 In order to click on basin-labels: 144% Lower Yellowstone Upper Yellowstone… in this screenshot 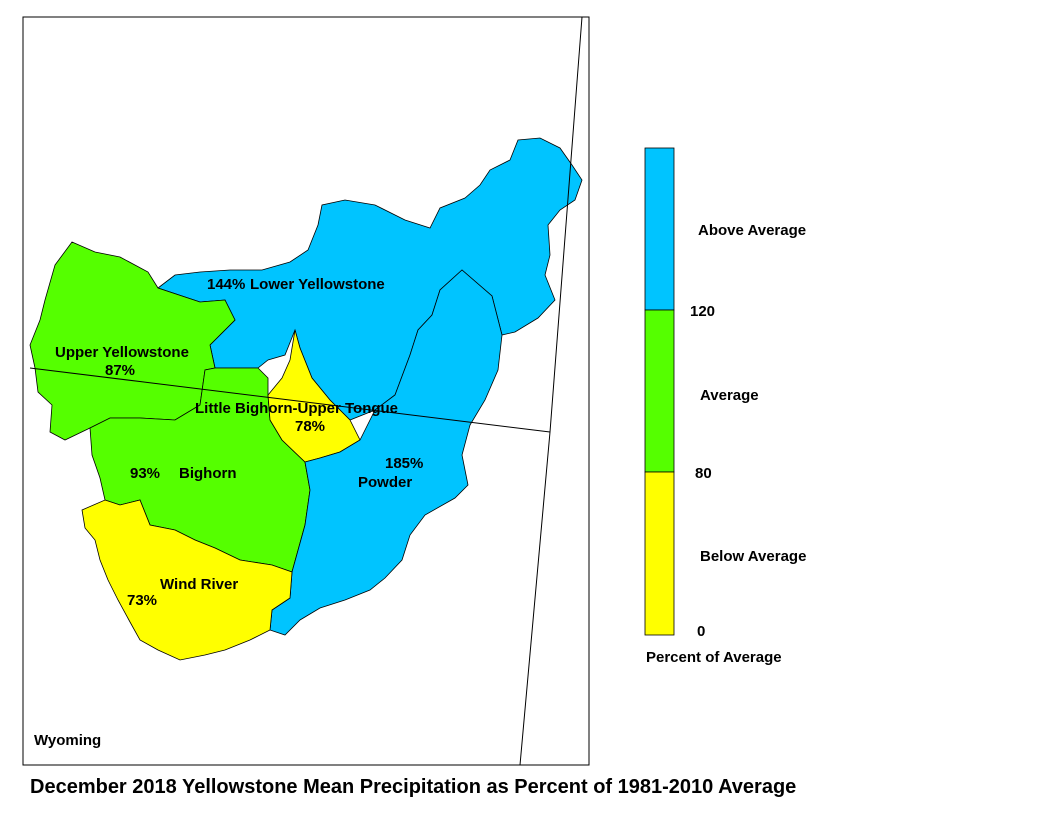, I will do `click(239, 442)`.